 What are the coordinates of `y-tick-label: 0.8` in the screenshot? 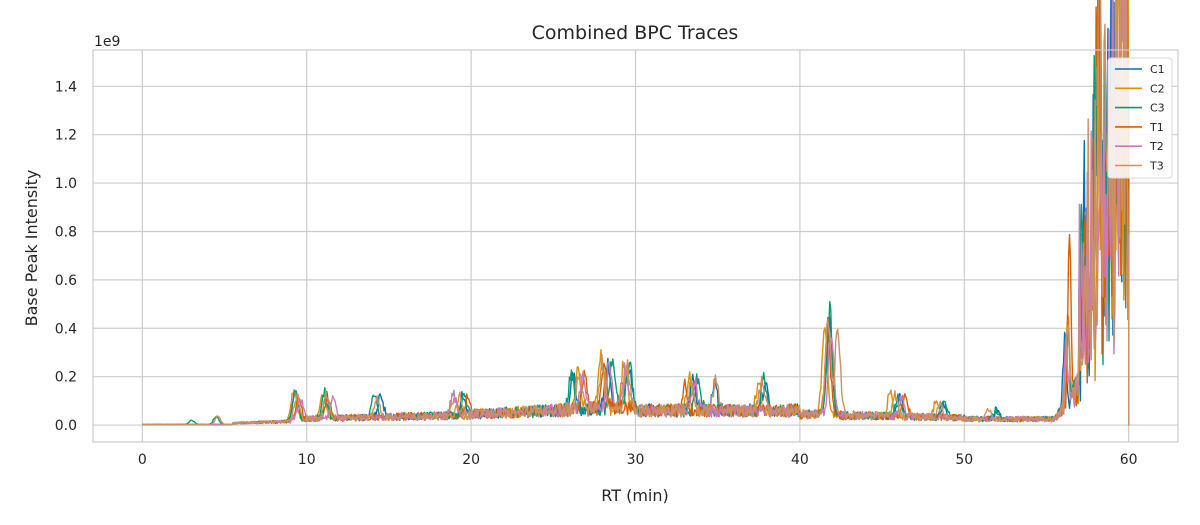 It's located at (66, 232).